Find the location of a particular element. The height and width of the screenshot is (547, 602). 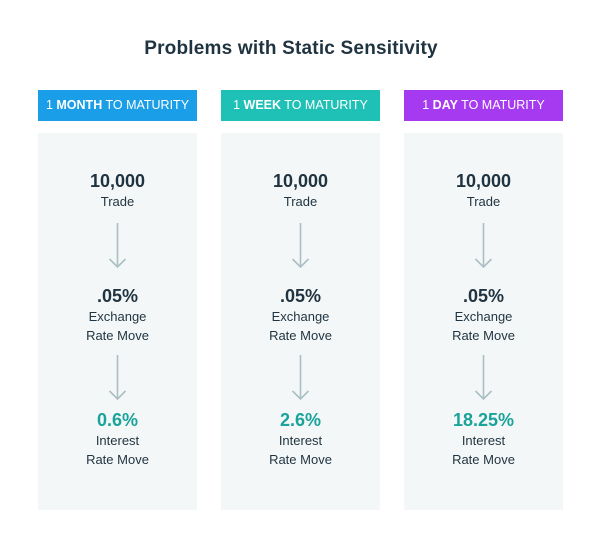

column-header: 1 MONTH TO MATURITY is located at coordinates (117, 105).